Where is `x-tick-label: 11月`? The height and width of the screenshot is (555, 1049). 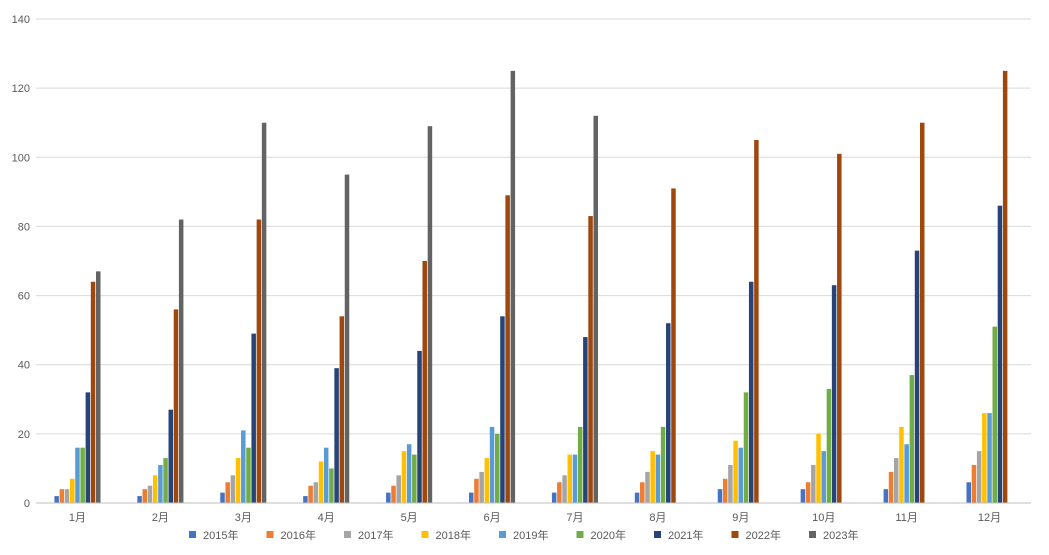 x-tick-label: 11月 is located at coordinates (906, 518).